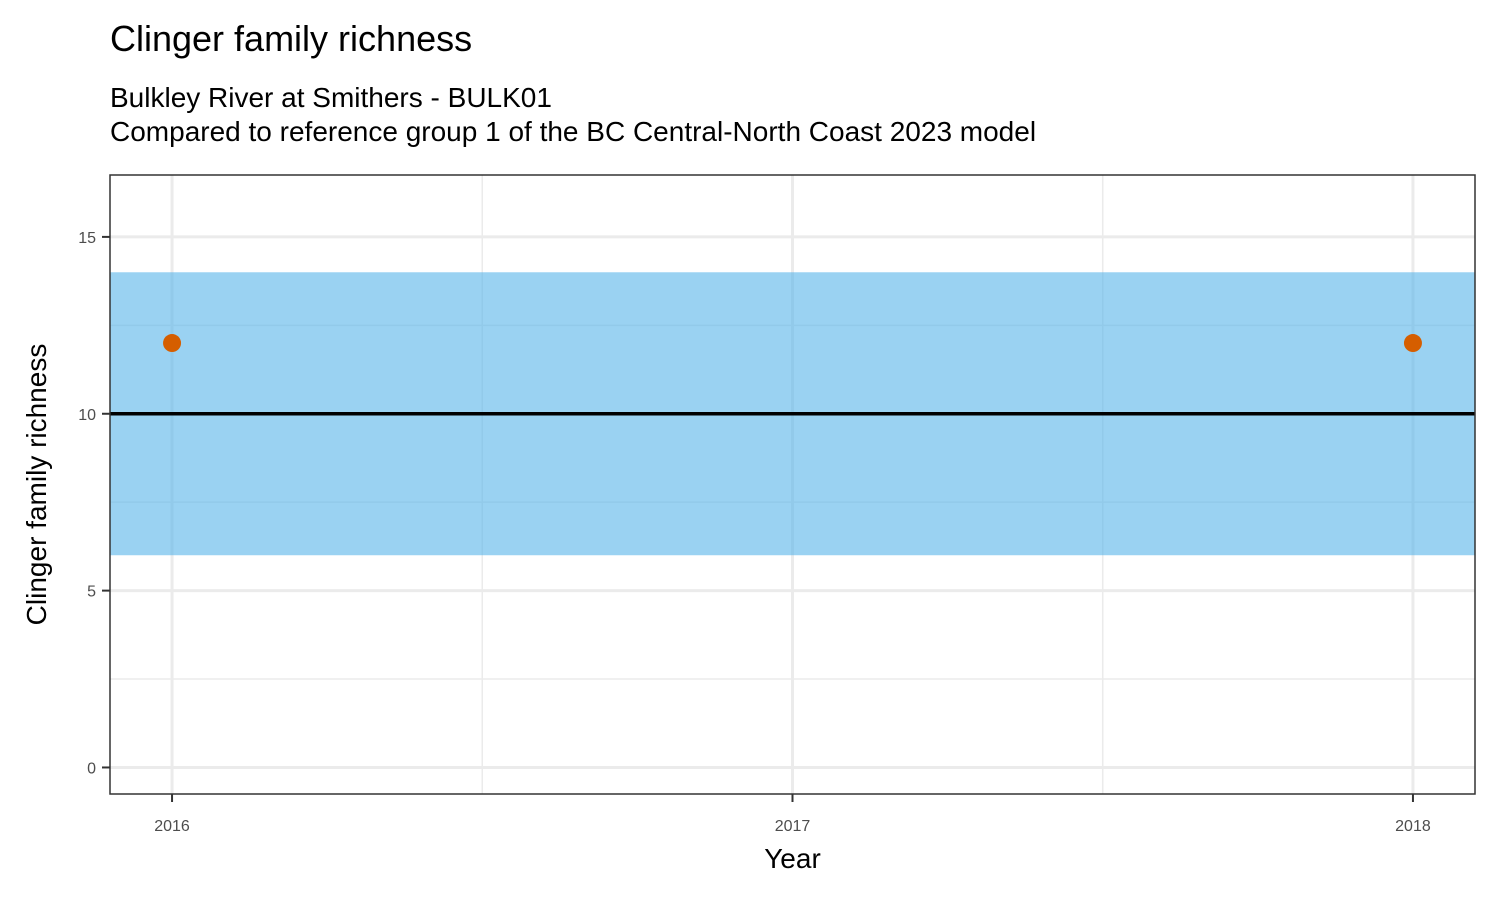  What do you see at coordinates (1413, 826) in the screenshot?
I see `x-tick-label: 2018` at bounding box center [1413, 826].